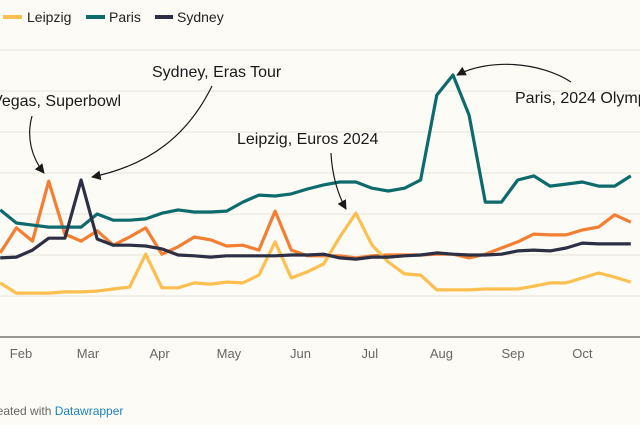  I want to click on x-tick-label: Oct, so click(582, 353).